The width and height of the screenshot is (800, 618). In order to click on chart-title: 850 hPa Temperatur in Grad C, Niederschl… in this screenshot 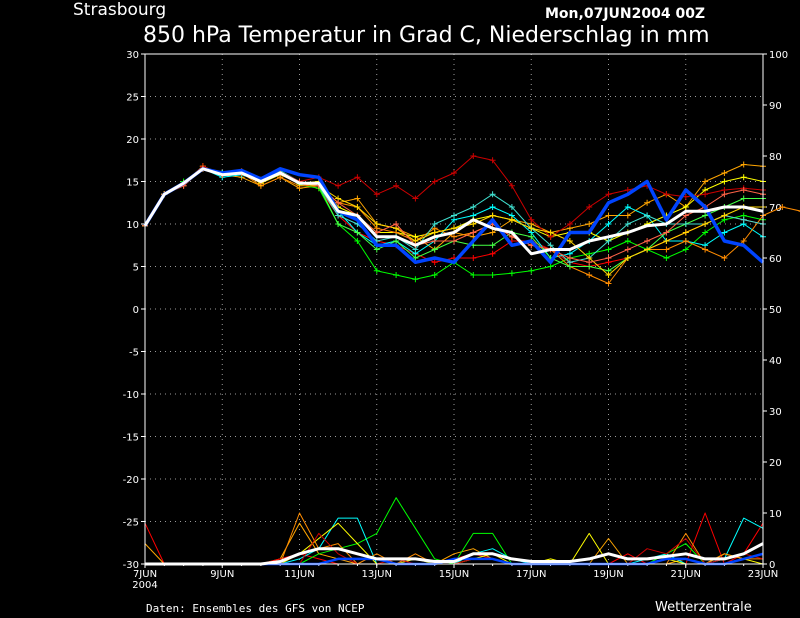, I will do `click(426, 35)`.